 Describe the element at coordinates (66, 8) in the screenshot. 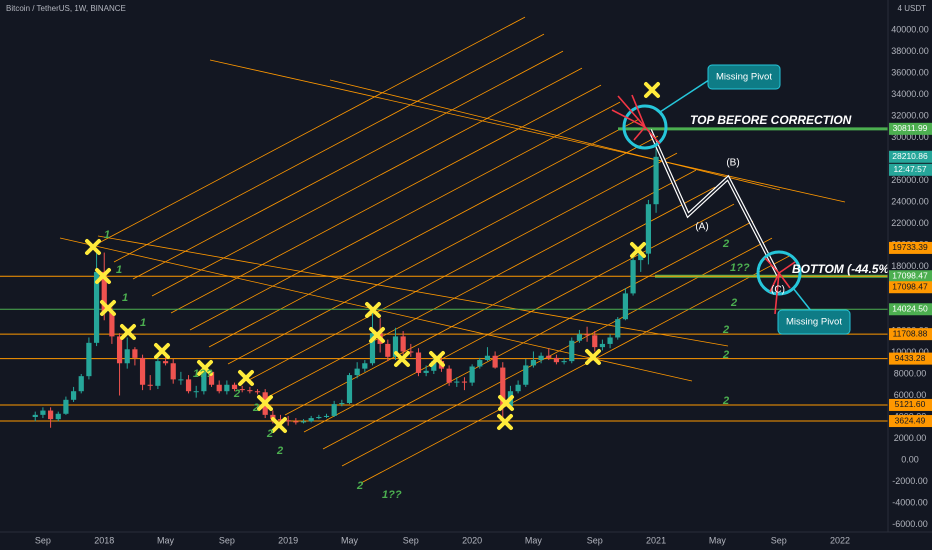

I see `chart-title: Bitcoin / TetherUS, 1W, BINANCE` at that location.